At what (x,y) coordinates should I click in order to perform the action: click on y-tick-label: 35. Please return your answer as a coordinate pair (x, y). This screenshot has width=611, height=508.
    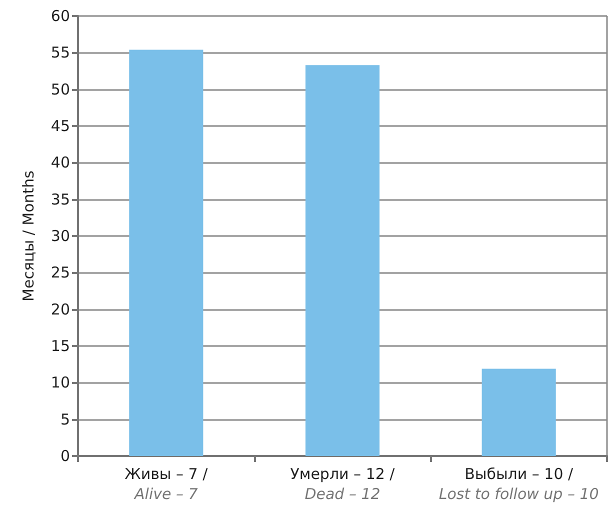
    Looking at the image, I should click on (60, 199).